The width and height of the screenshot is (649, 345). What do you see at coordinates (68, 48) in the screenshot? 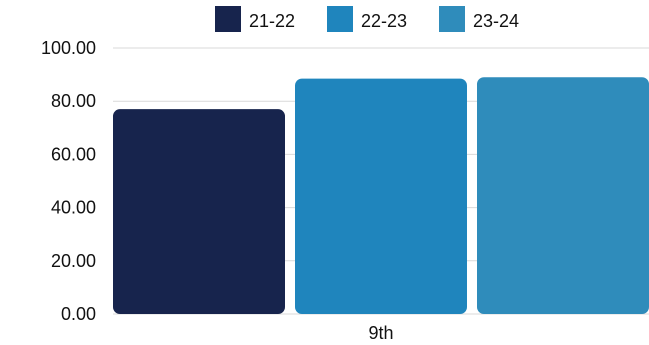
I see `y-tick-label: 100.00` at bounding box center [68, 48].